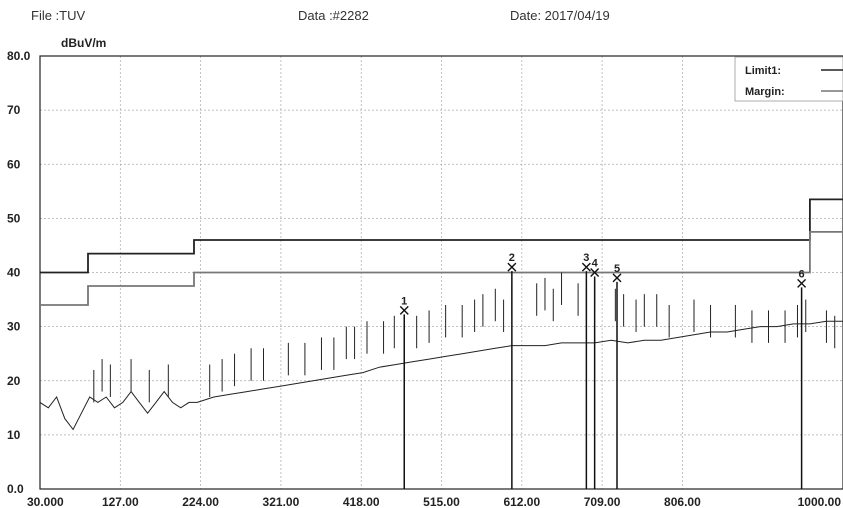 The height and width of the screenshot is (508, 843). What do you see at coordinates (789, 79) in the screenshot?
I see `legend: Limit1: Margin:` at bounding box center [789, 79].